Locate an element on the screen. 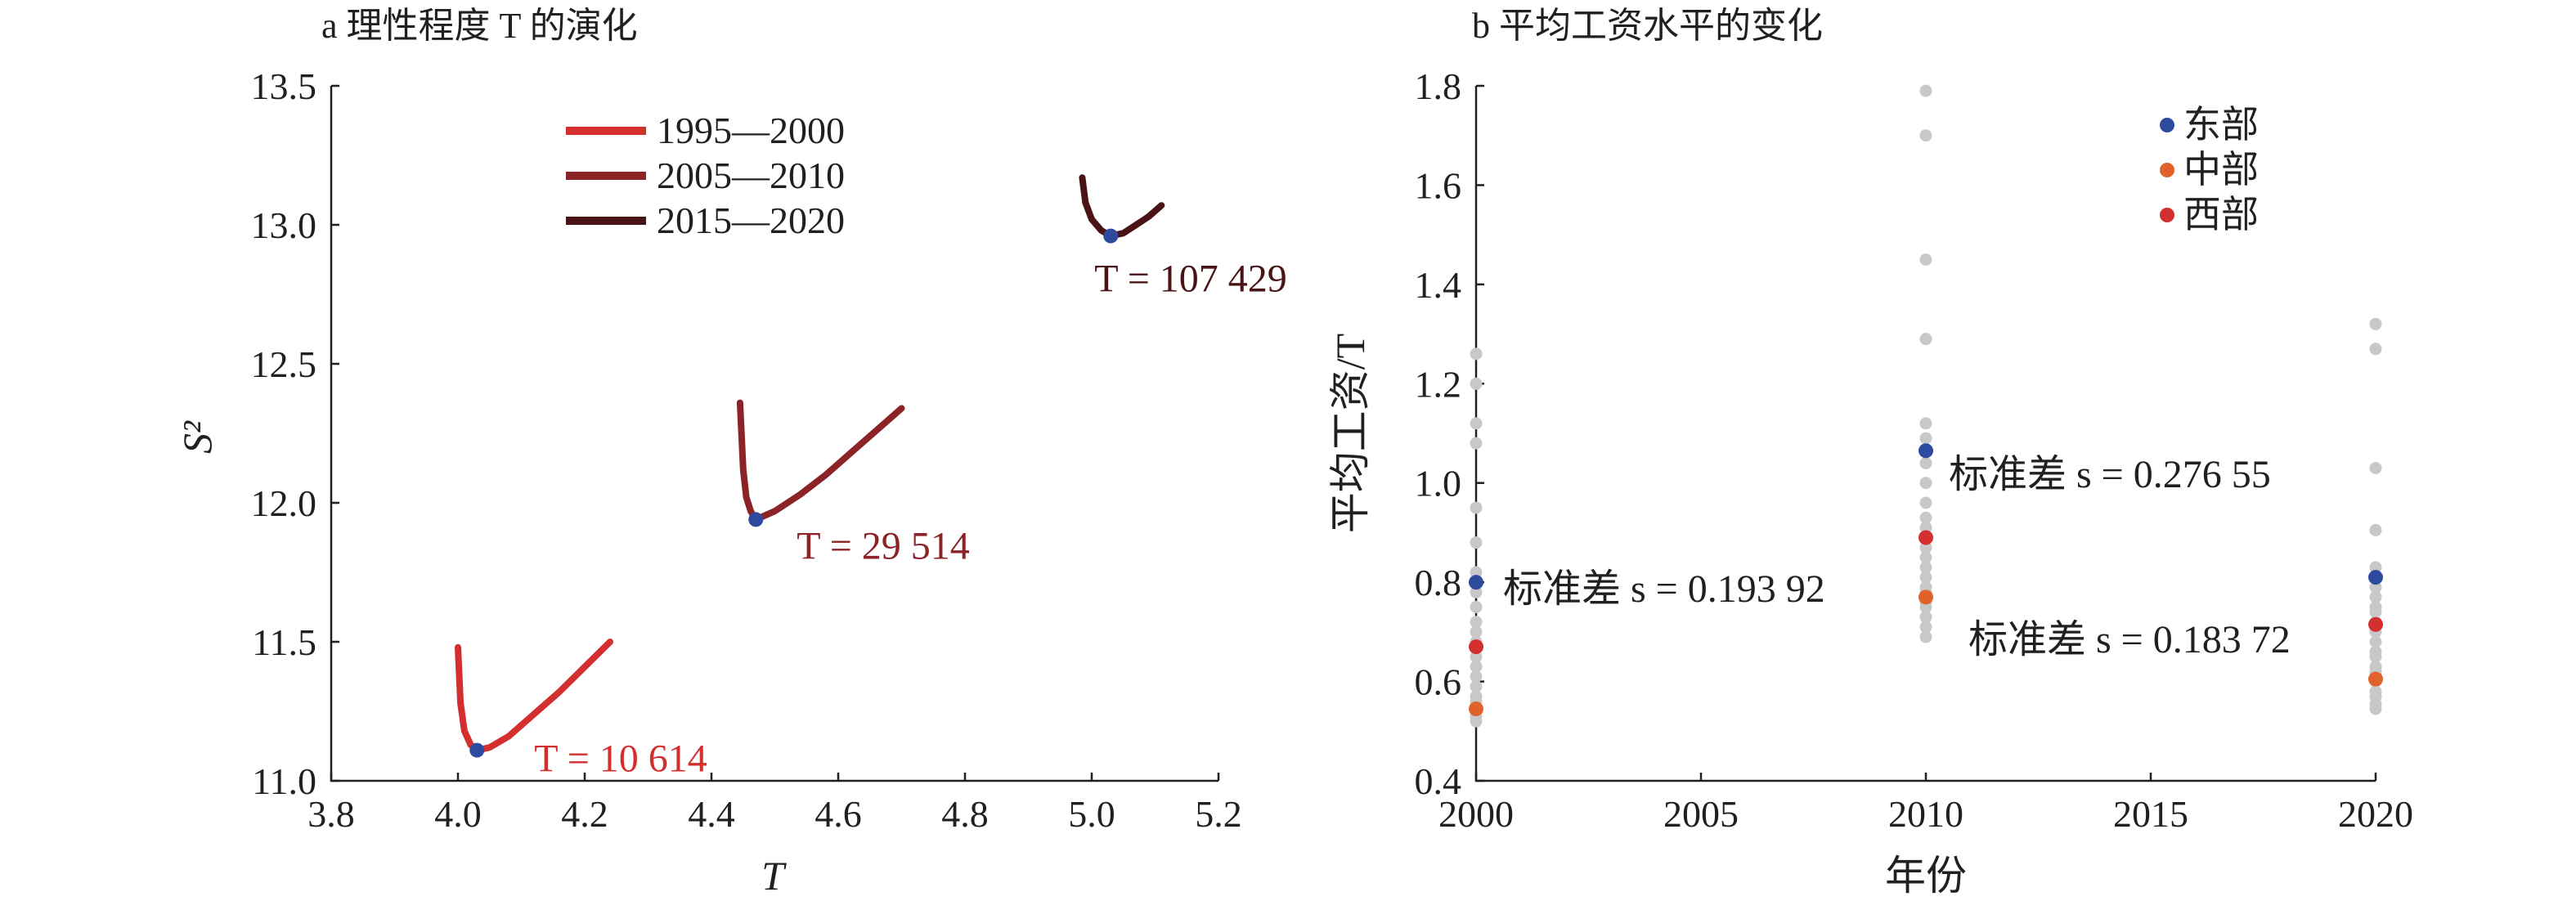 The image size is (2576, 901). panel-a-title: a 理性程度 T 的演化 is located at coordinates (479, 26).